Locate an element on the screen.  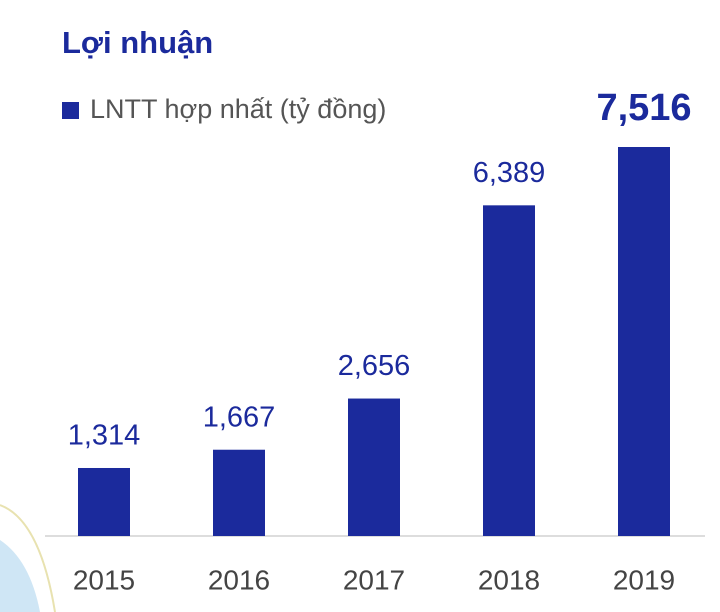
legend-label: LNTT hợp nhất (tỷ đồng) is located at coordinates (238, 109).